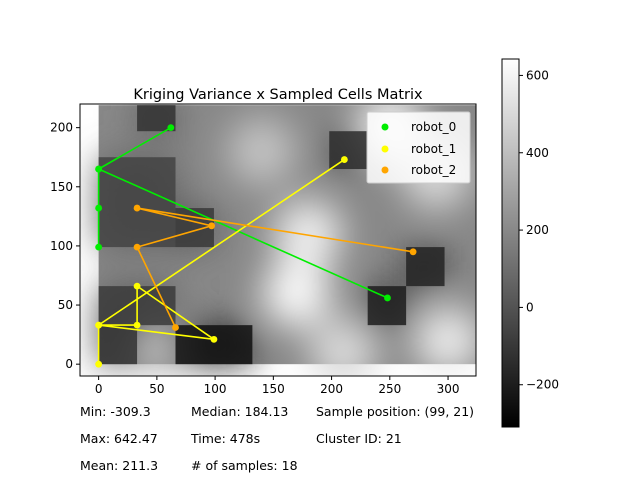 The image size is (640, 480). Describe the element at coordinates (542, 385) in the screenshot. I see `colorbar-tick-label: −200` at that location.